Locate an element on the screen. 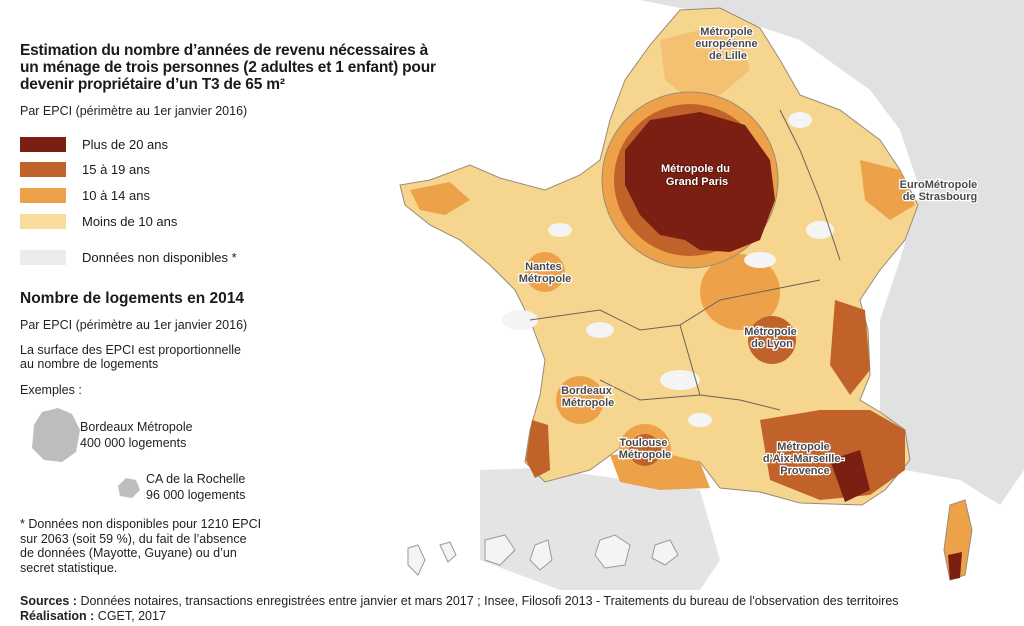  zone-med-coast is located at coordinates (832, 455).